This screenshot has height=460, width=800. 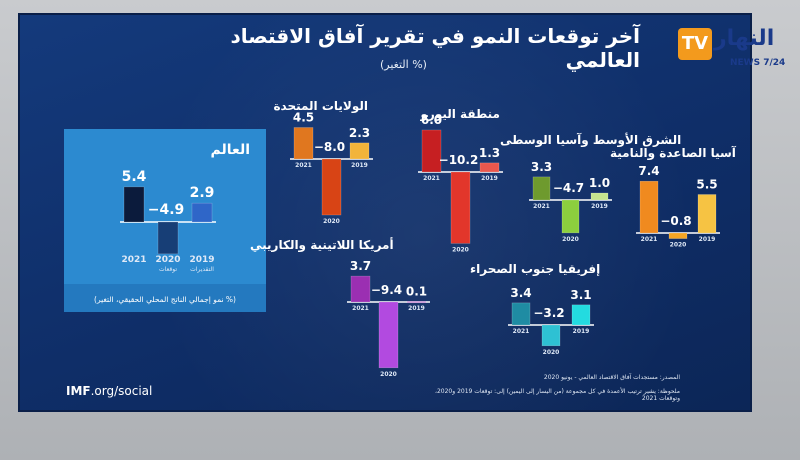 What do you see at coordinates (675, 221) in the screenshot?
I see `asia-value-label: −0.8` at bounding box center [675, 221].